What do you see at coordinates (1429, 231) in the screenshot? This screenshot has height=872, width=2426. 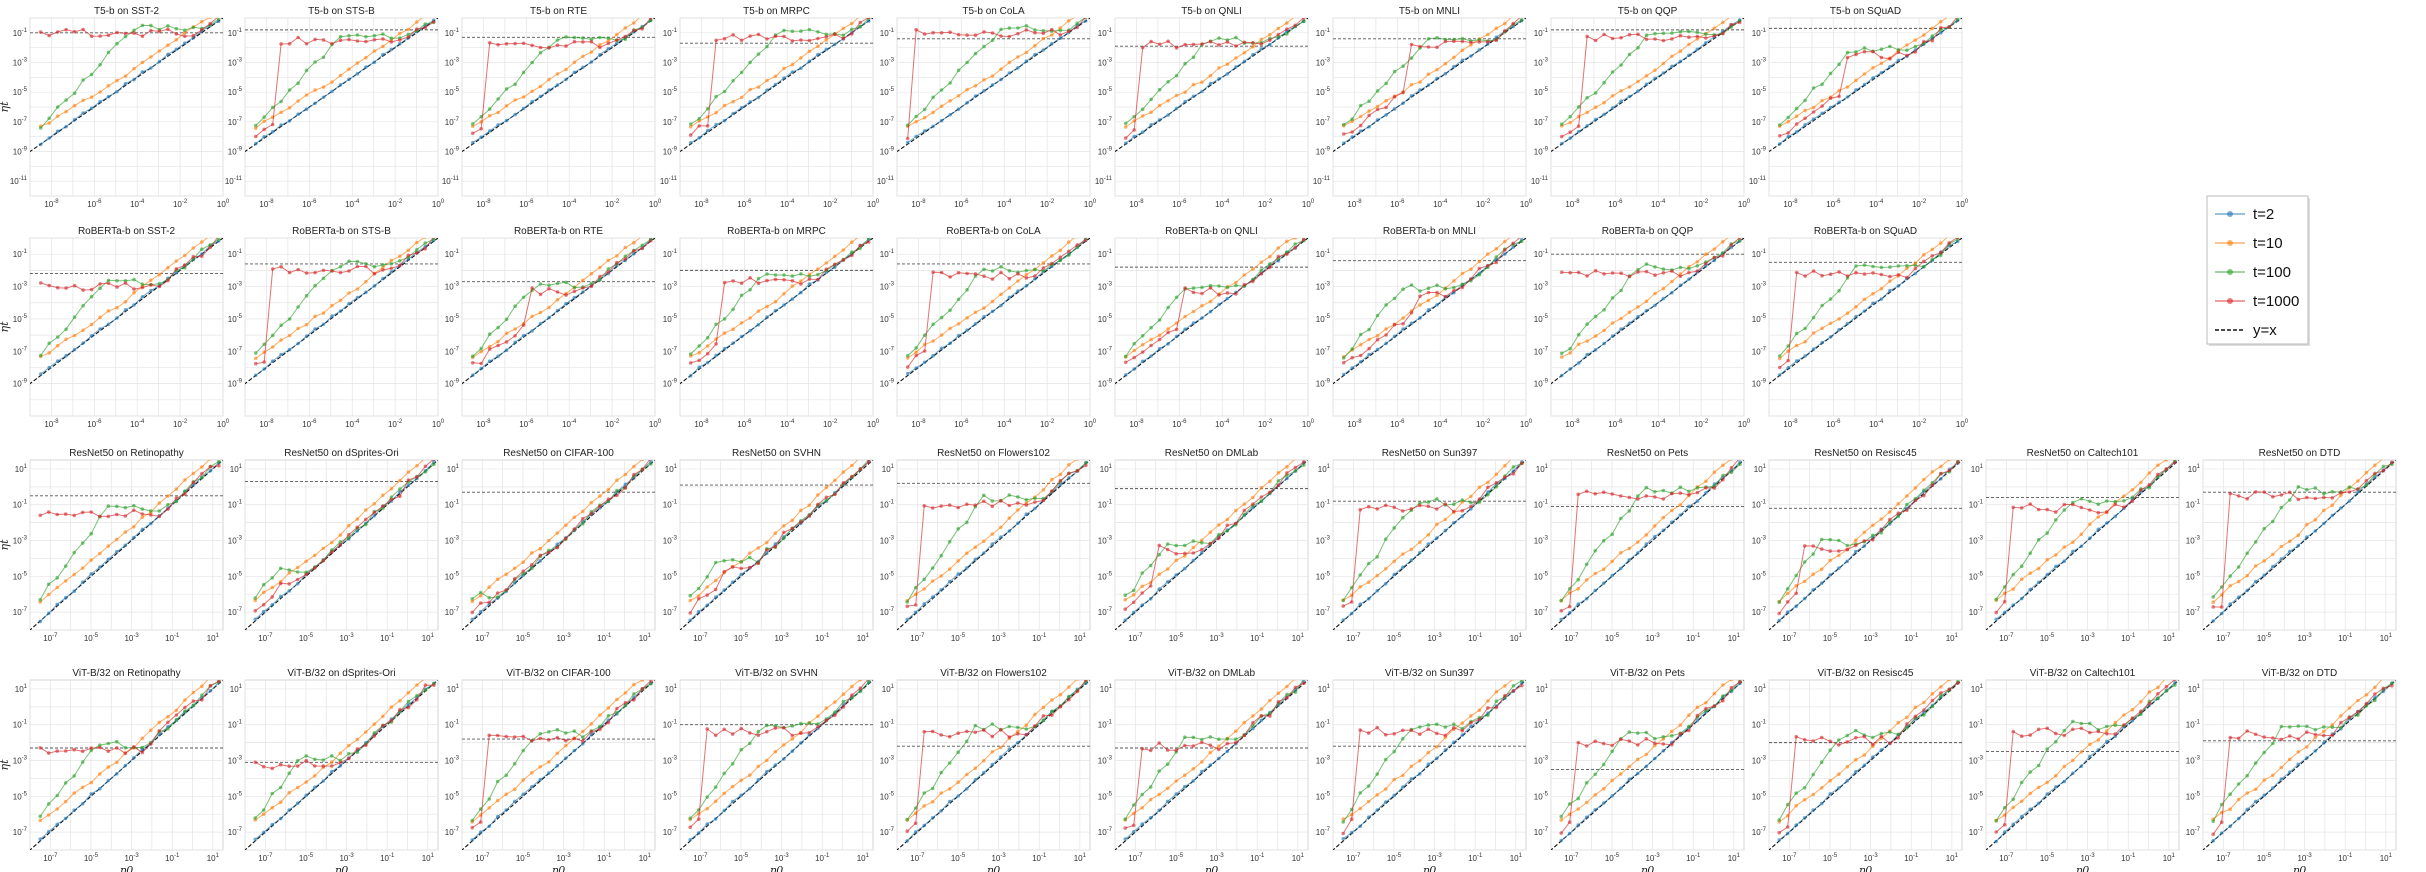 I see `panel-title: RoBERTa-b on MNLI` at bounding box center [1429, 231].